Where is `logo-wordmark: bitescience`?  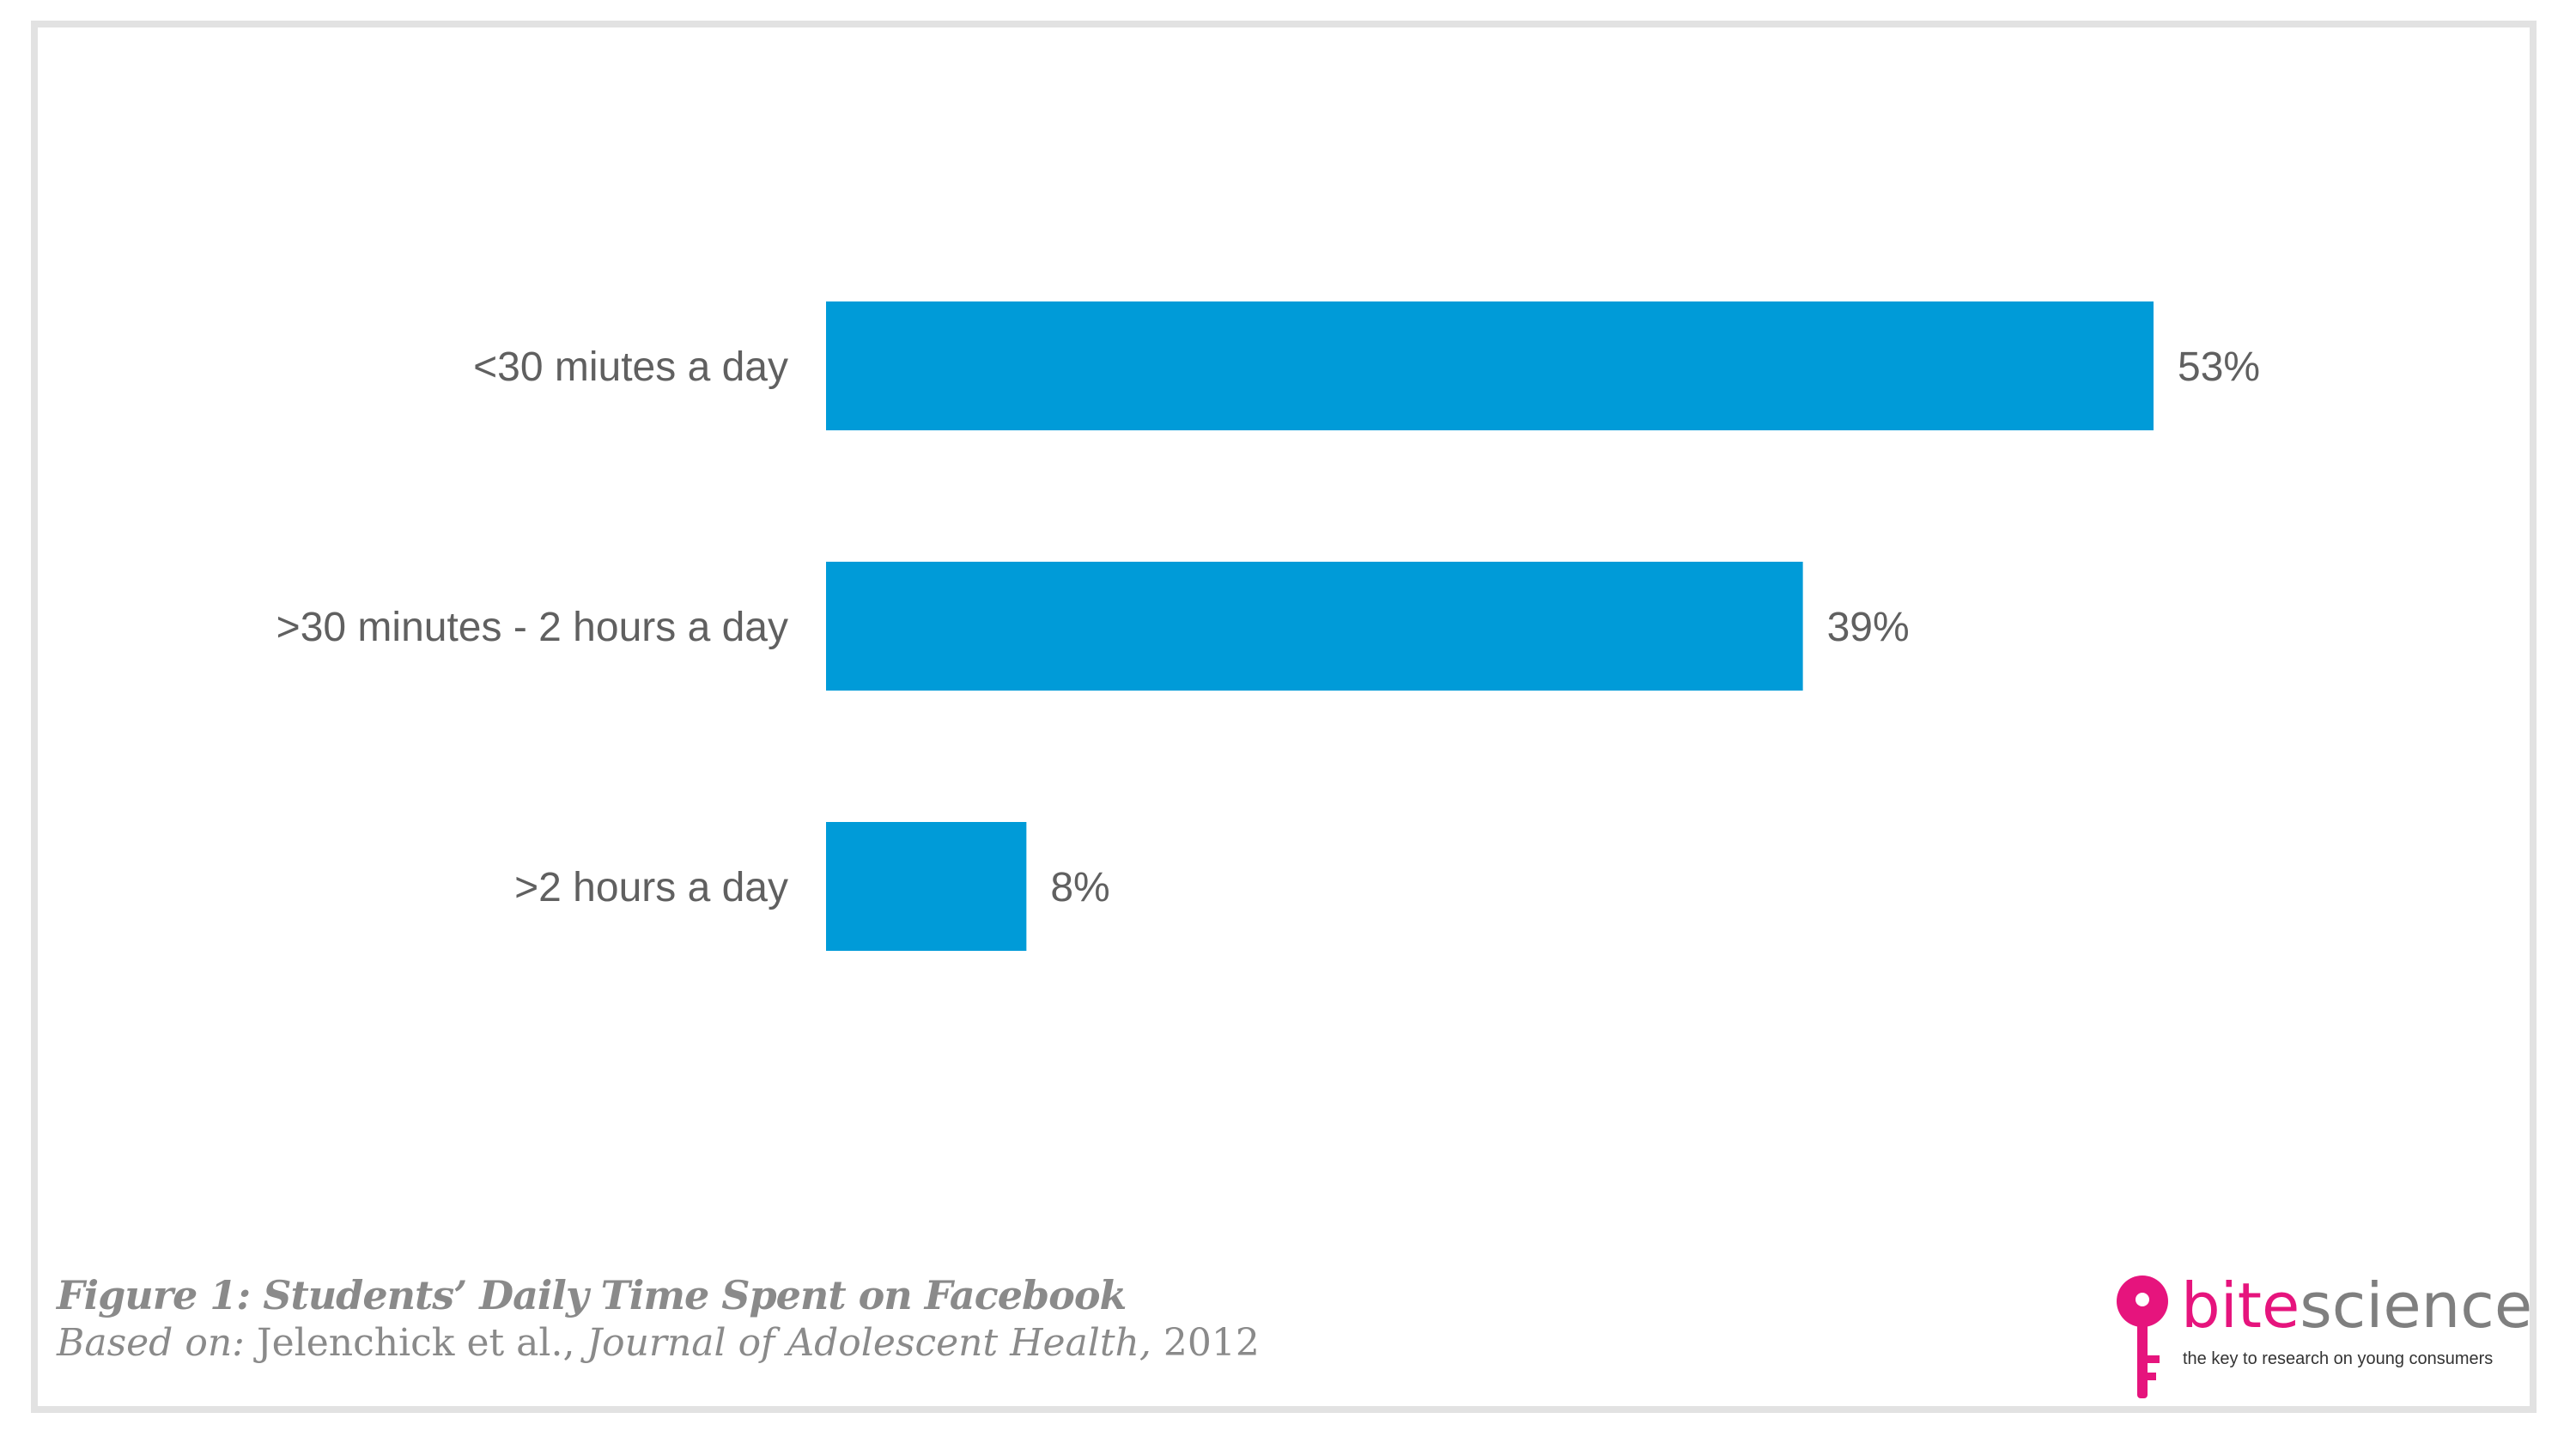
logo-wordmark: bitescience is located at coordinates (2356, 1305).